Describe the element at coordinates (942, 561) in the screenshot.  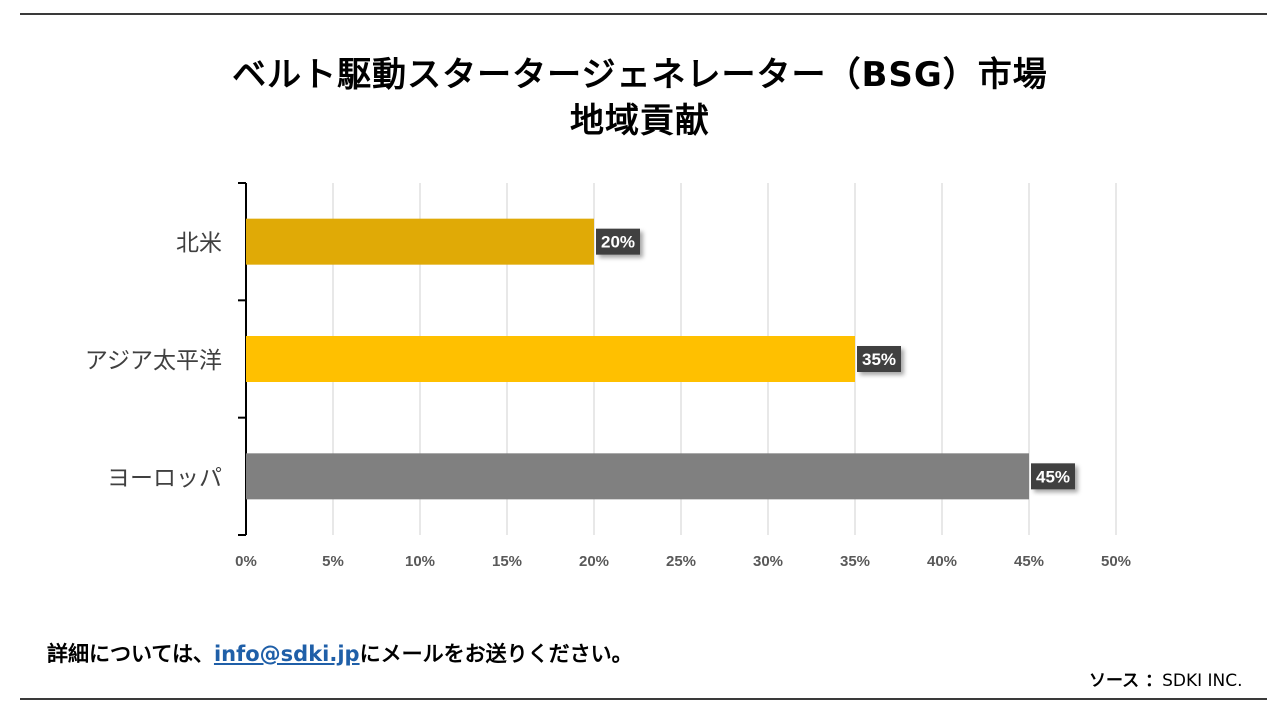
I see `x-tick-label: 40%` at that location.